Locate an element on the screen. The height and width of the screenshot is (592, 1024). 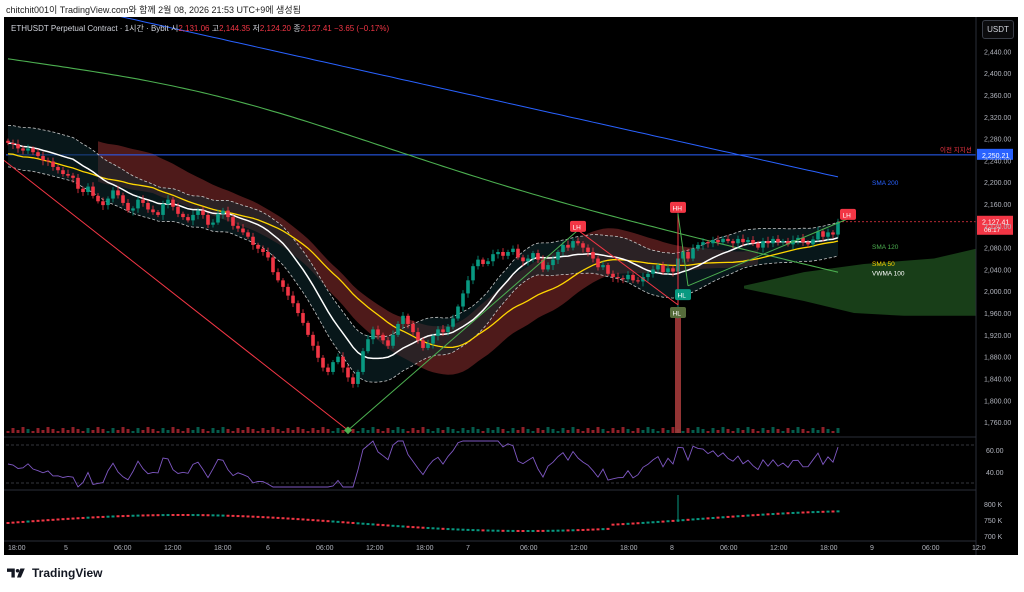
symbol-title: ETHUSDT Perpetual Contract · 1시간 · Bybit is located at coordinates (90, 28).